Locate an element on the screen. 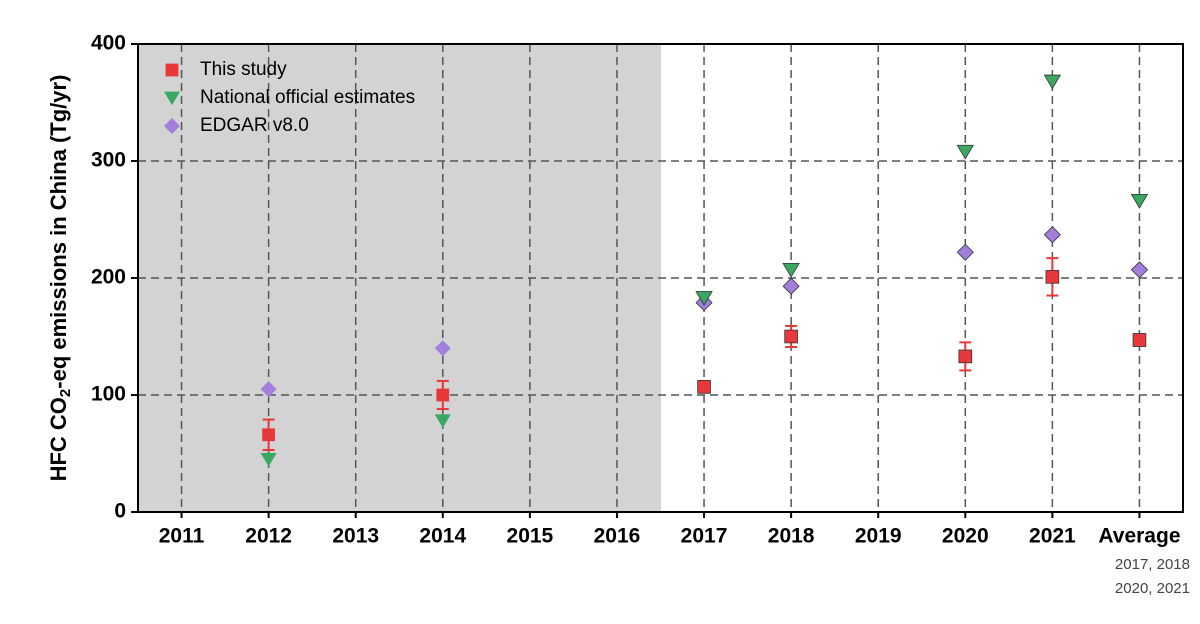 The height and width of the screenshot is (624, 1200). y-axis-label: HFC CO2-eq emissions in China (Tg/yr) is located at coordinates (60, 278).